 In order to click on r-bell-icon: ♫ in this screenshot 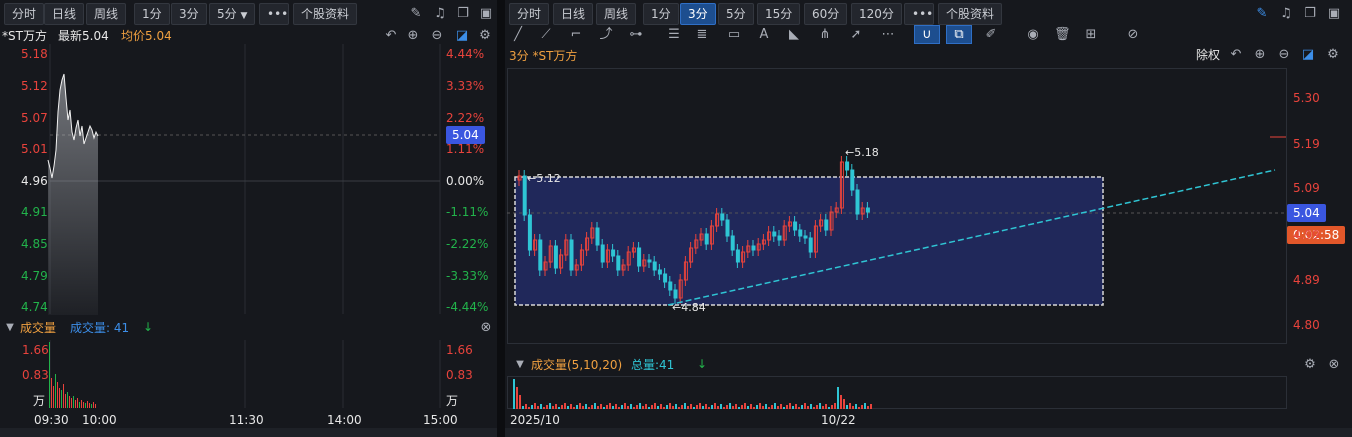, I will do `click(1286, 13)`.